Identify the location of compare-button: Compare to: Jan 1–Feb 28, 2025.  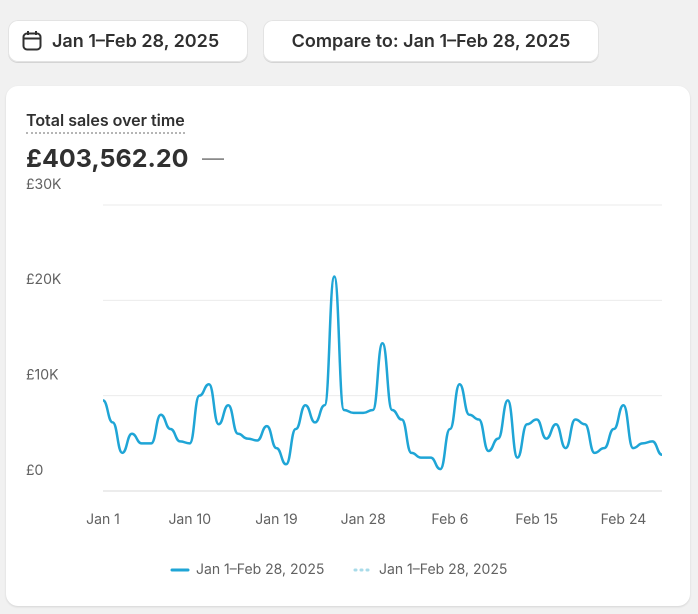
(431, 41).